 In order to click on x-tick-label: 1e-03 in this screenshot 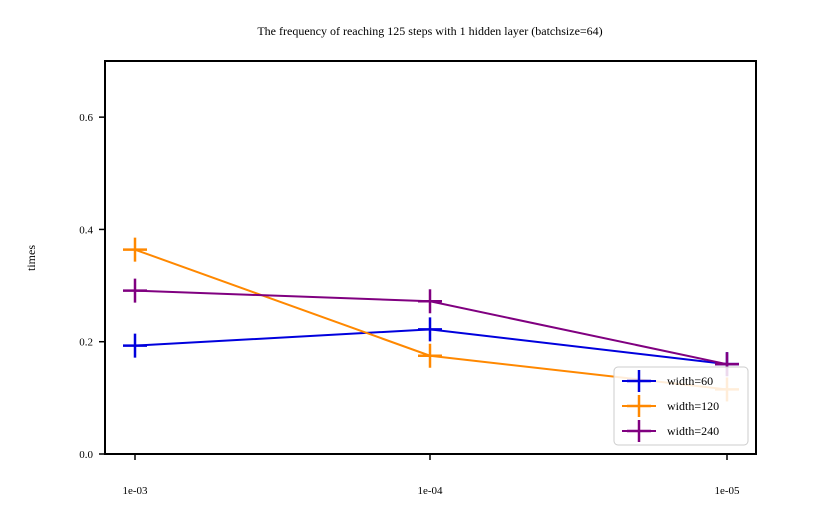, I will do `click(135, 491)`.